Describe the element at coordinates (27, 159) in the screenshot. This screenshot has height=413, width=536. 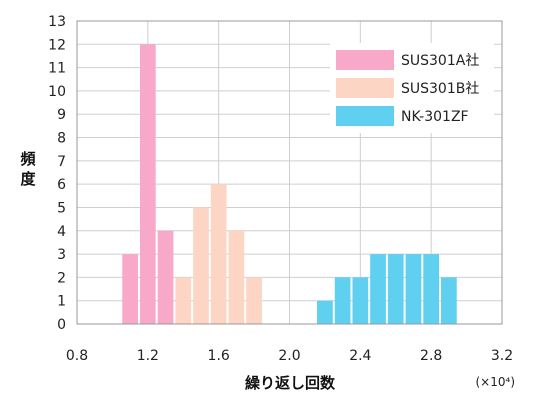
I see `svg-text: 頻` at that location.